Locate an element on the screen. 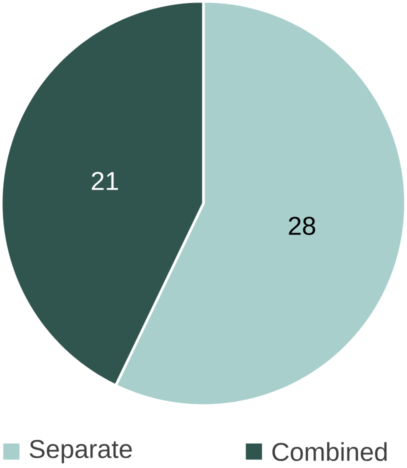 Image resolution: width=407 pixels, height=468 pixels. data-label: 28 is located at coordinates (302, 225).